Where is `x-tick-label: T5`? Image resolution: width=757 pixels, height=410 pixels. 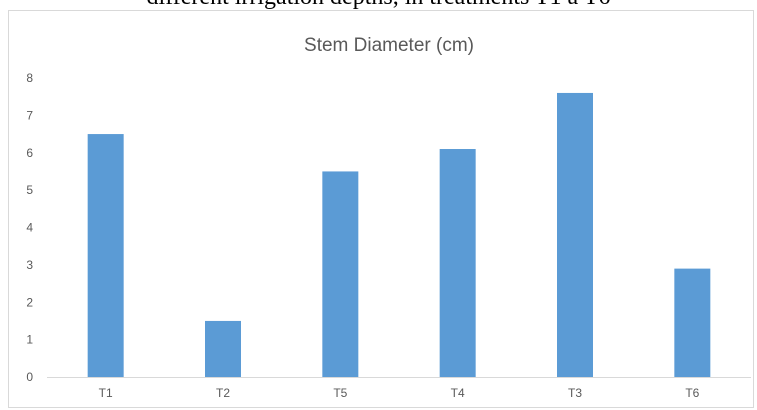 x-tick-label: T5 is located at coordinates (340, 393).